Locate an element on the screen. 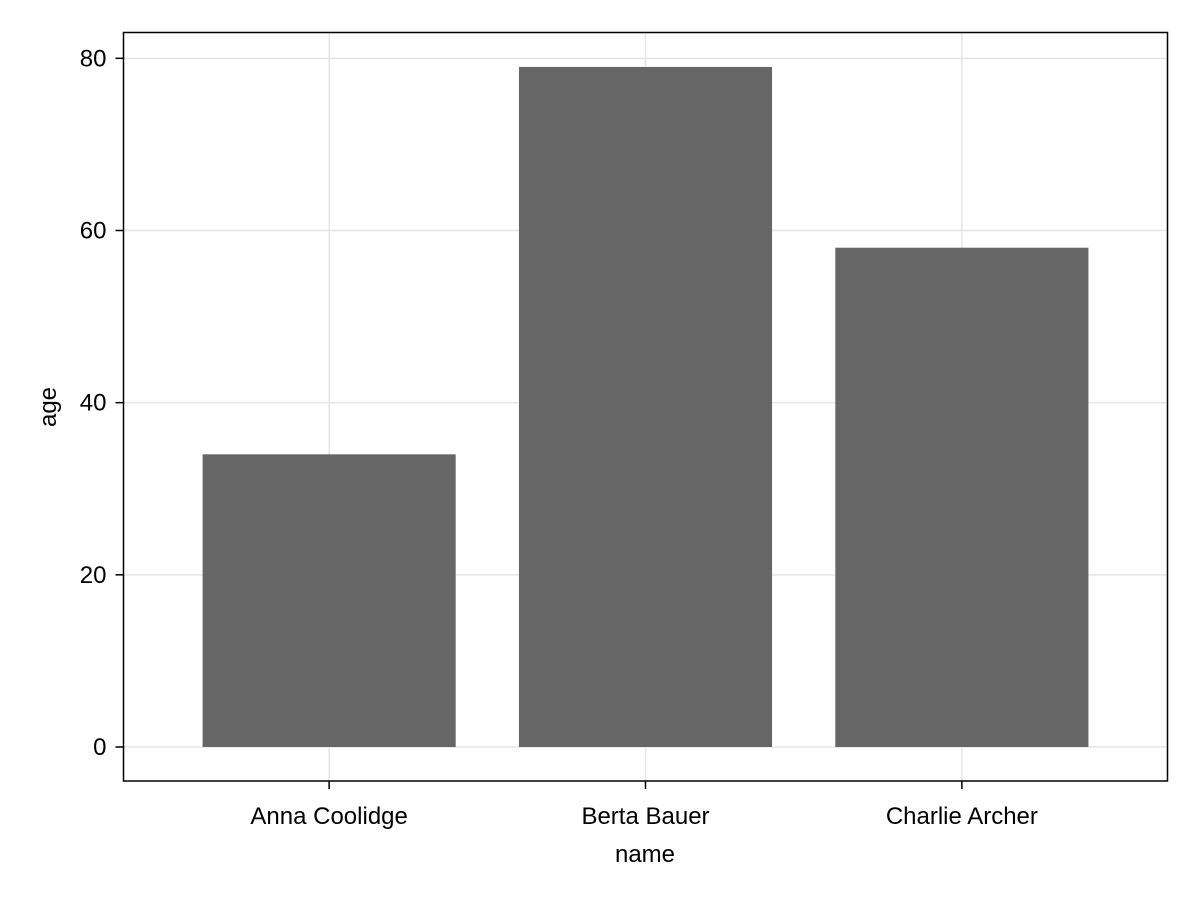 This screenshot has width=1200, height=905. y-tick-label: 80 is located at coordinates (93, 58).